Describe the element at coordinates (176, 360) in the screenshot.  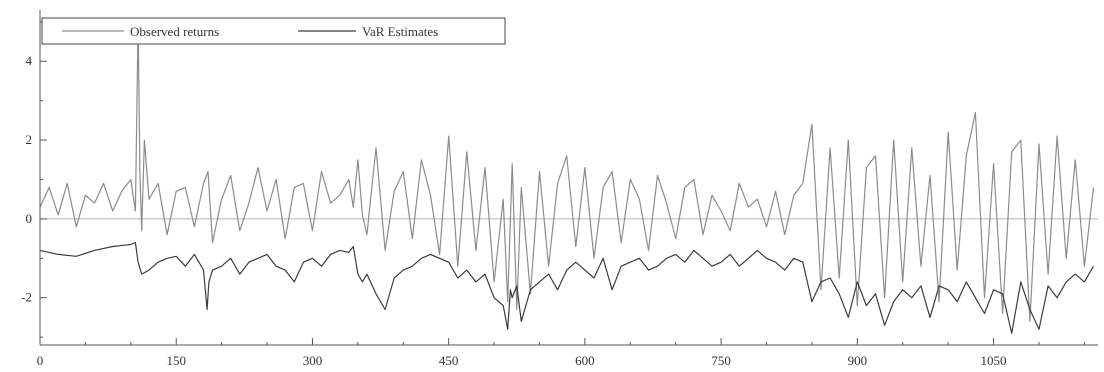
I see `x-tick-label: 150` at that location.